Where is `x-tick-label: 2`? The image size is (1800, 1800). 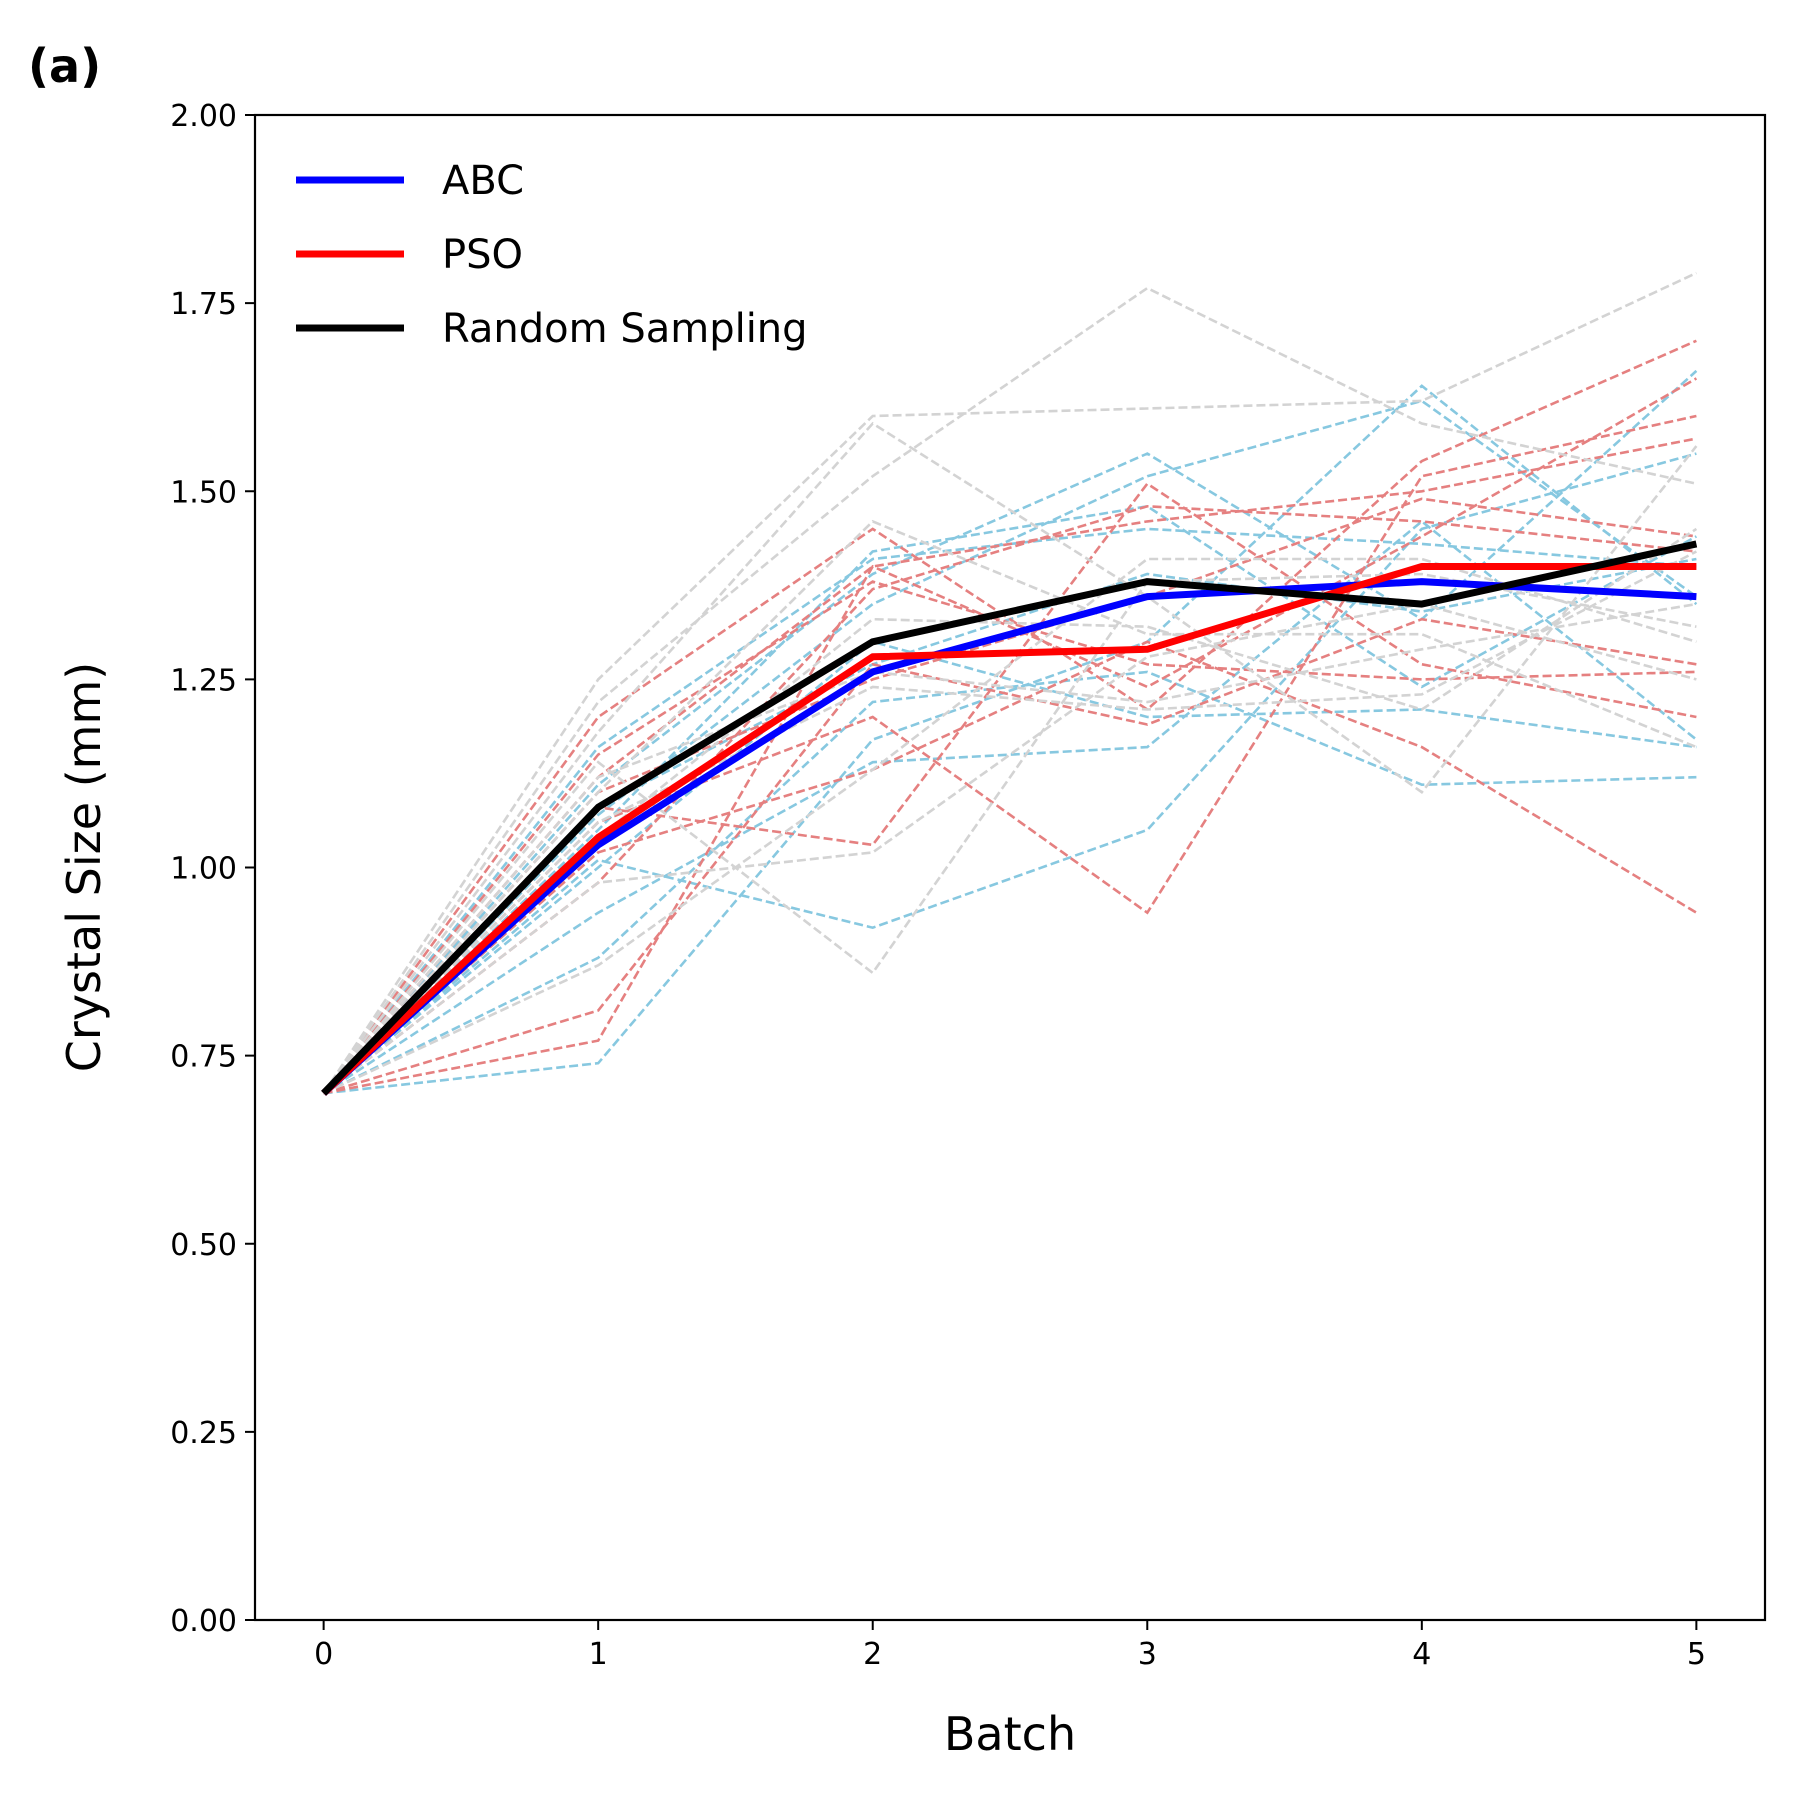
x-tick-label: 2 is located at coordinates (872, 1654).